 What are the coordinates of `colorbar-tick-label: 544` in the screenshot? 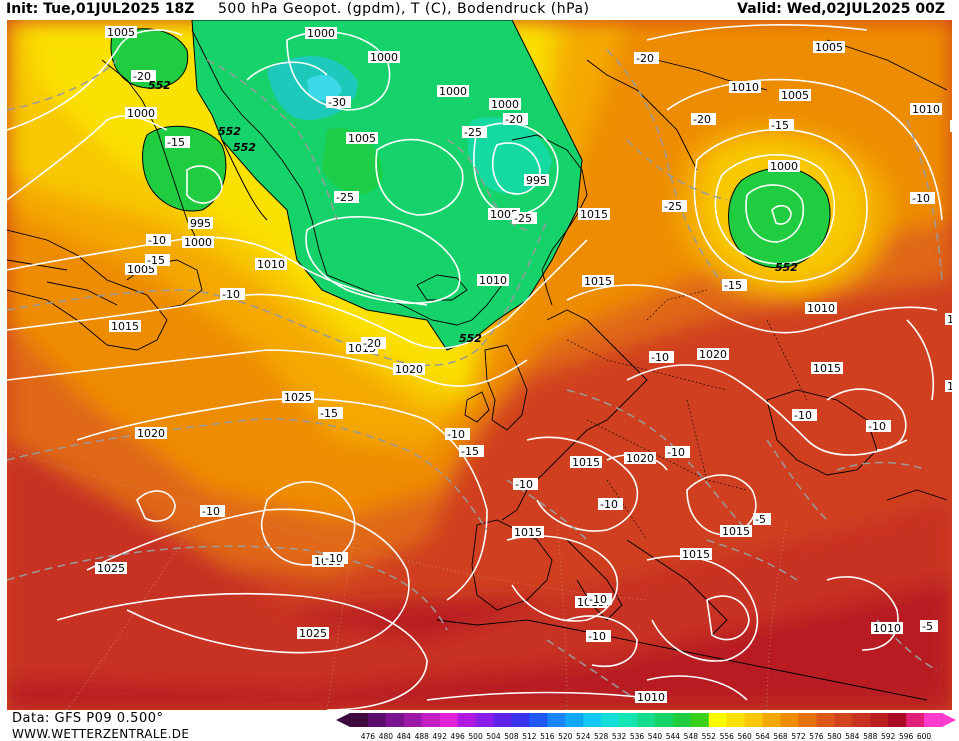 It's located at (673, 736).